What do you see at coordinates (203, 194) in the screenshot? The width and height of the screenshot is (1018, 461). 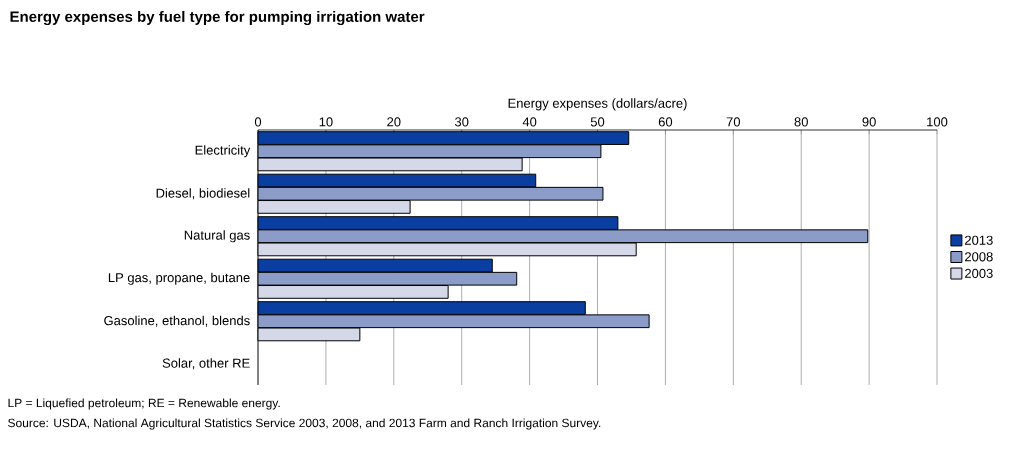 I see `y-tick-label: Diesel, biodiesel` at bounding box center [203, 194].